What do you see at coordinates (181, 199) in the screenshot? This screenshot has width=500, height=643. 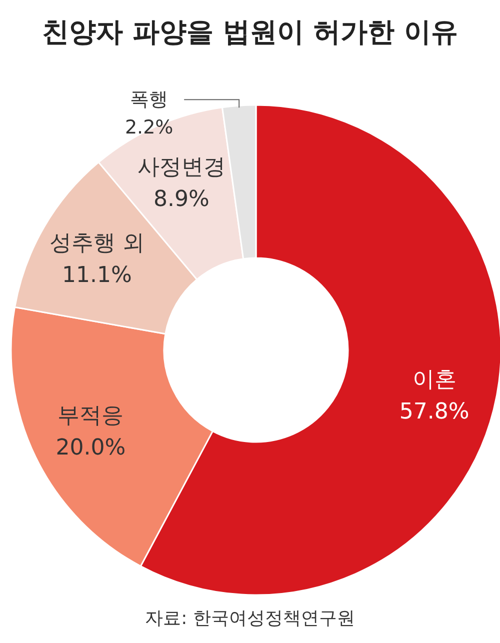 I see `data-label: 8.9%` at bounding box center [181, 199].